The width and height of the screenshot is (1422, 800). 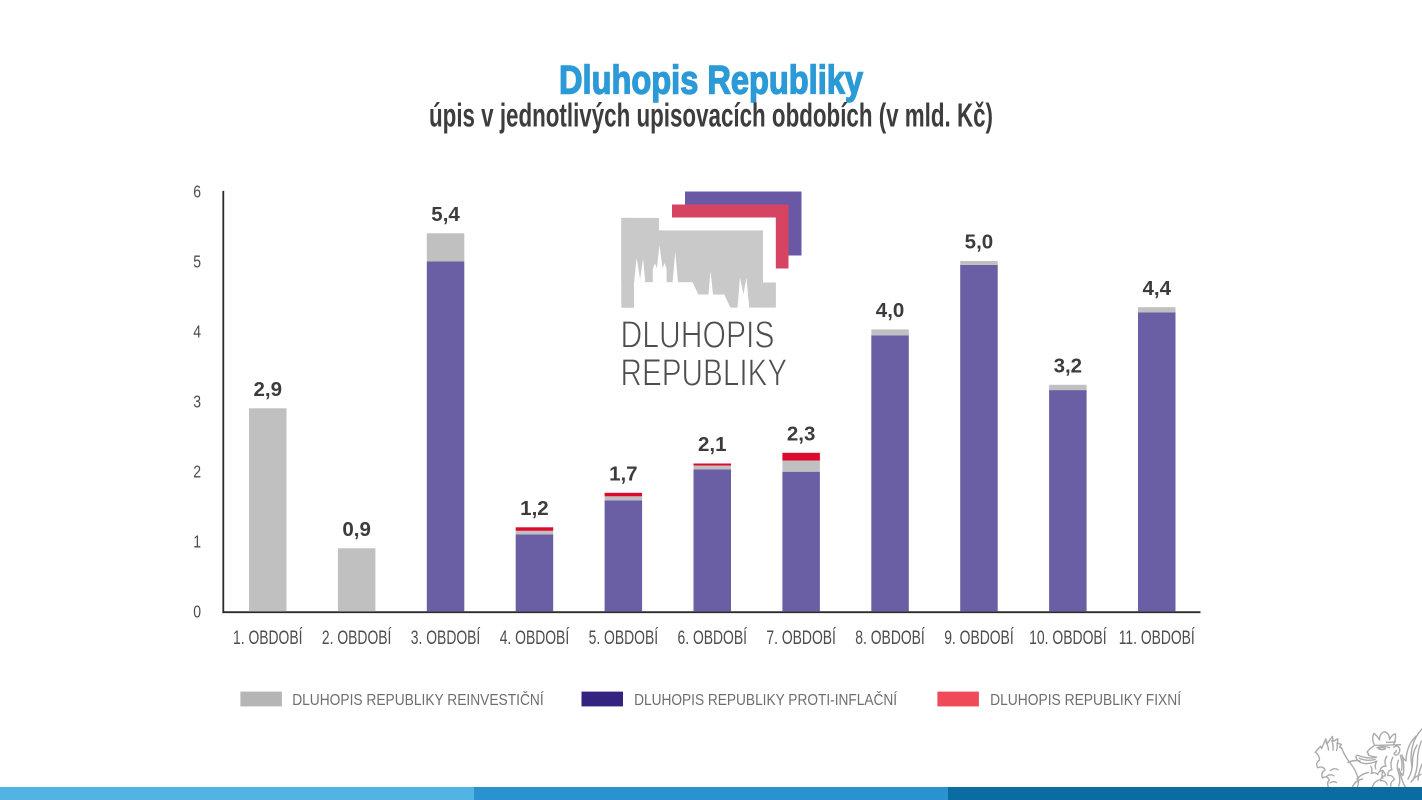 I want to click on svg-text: 4,4, so click(x=1157, y=289).